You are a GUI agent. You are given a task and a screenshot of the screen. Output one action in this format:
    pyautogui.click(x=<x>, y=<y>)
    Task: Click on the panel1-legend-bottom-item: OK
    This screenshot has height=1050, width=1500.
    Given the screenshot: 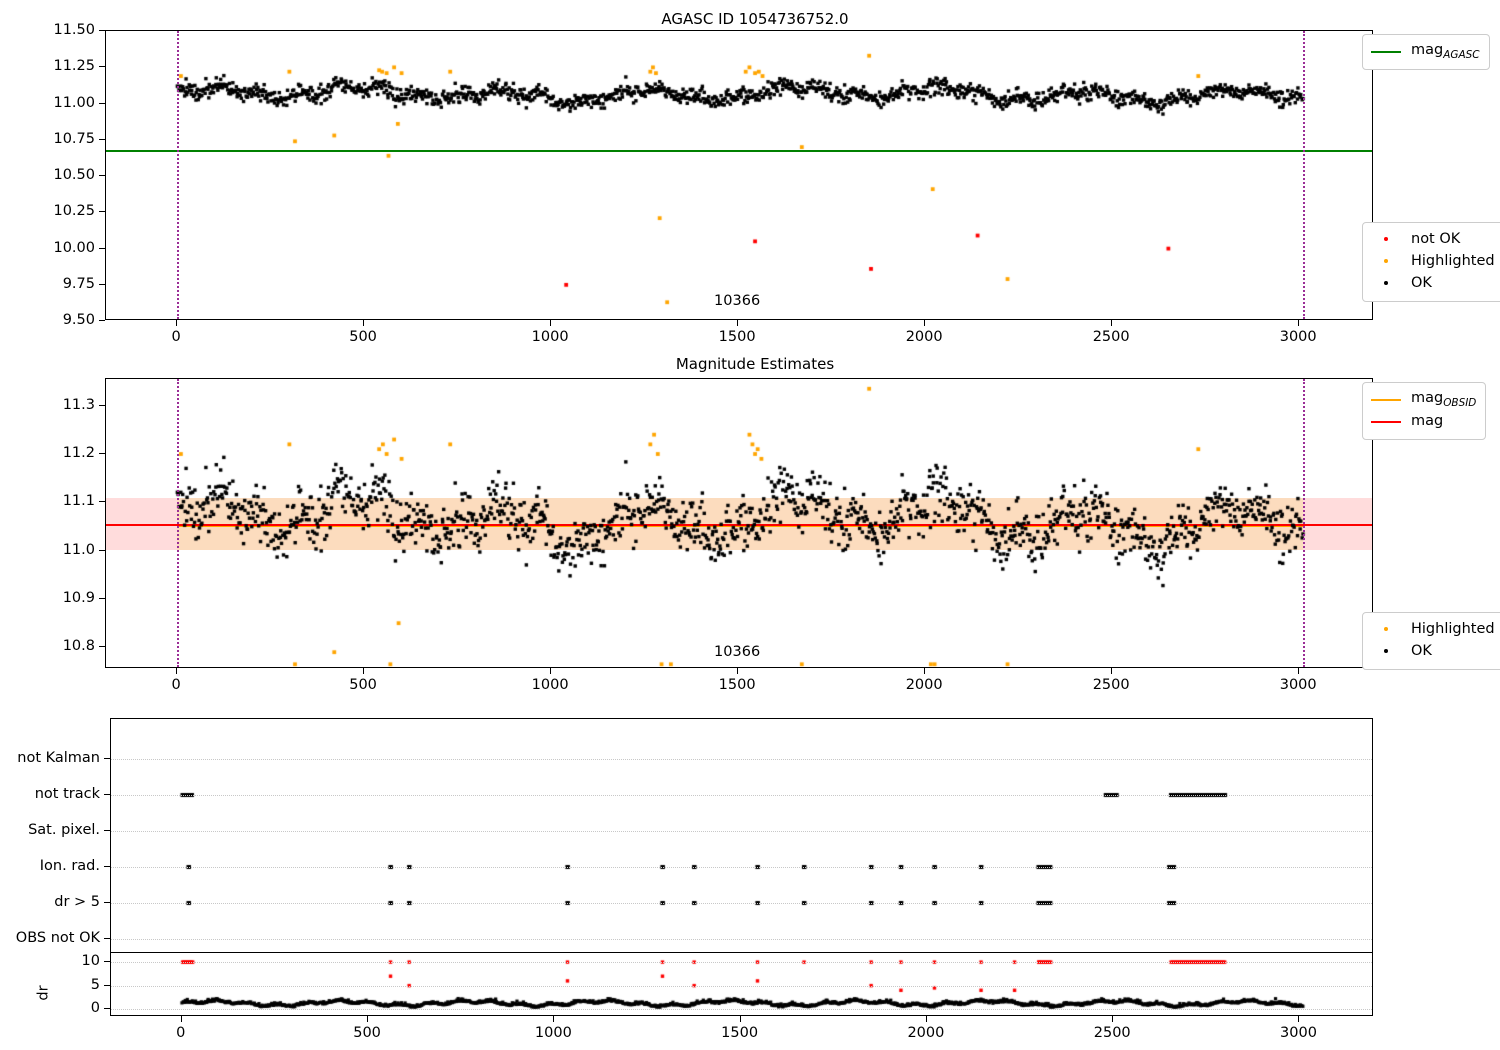 What is the action you would take?
    pyautogui.click(x=1433, y=284)
    